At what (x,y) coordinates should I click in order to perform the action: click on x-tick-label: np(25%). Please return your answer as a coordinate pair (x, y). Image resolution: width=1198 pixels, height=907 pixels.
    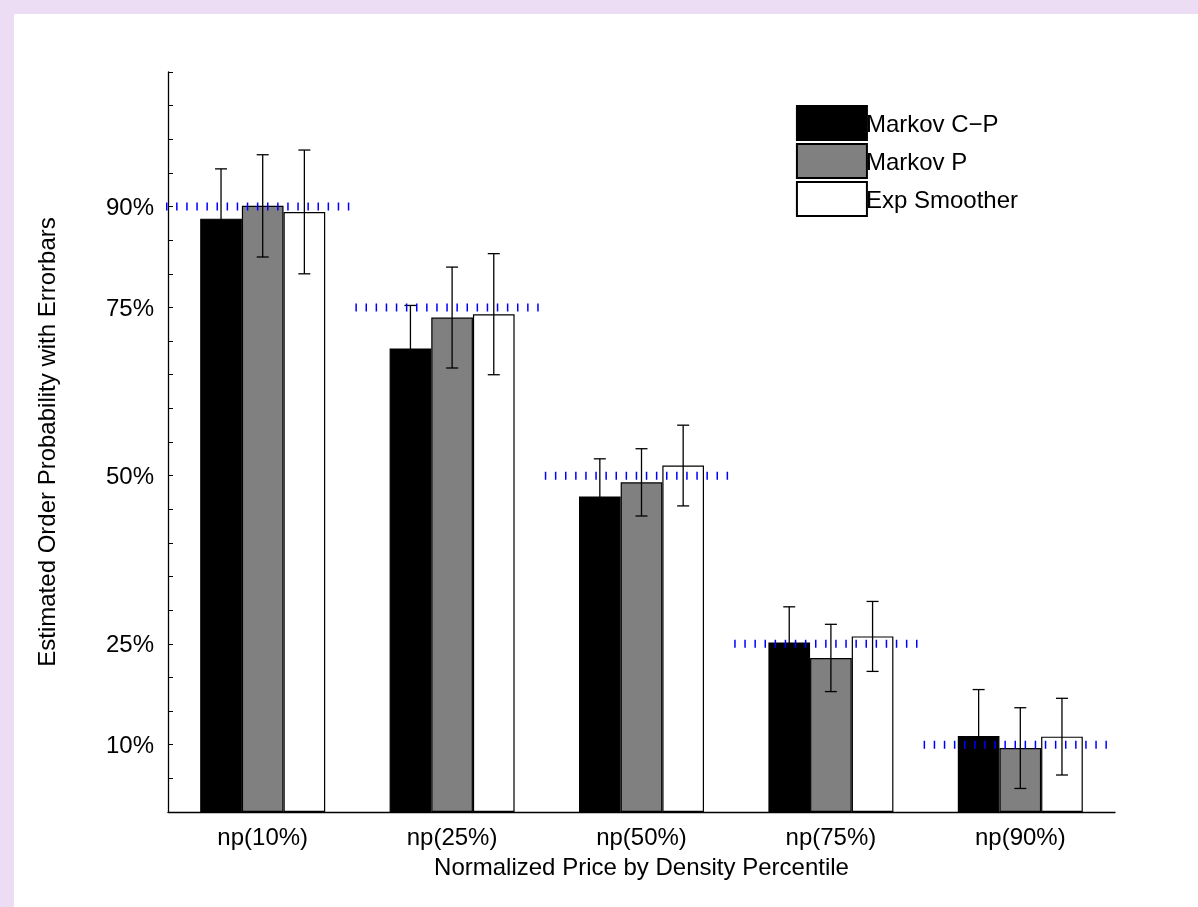
    Looking at the image, I should click on (452, 836).